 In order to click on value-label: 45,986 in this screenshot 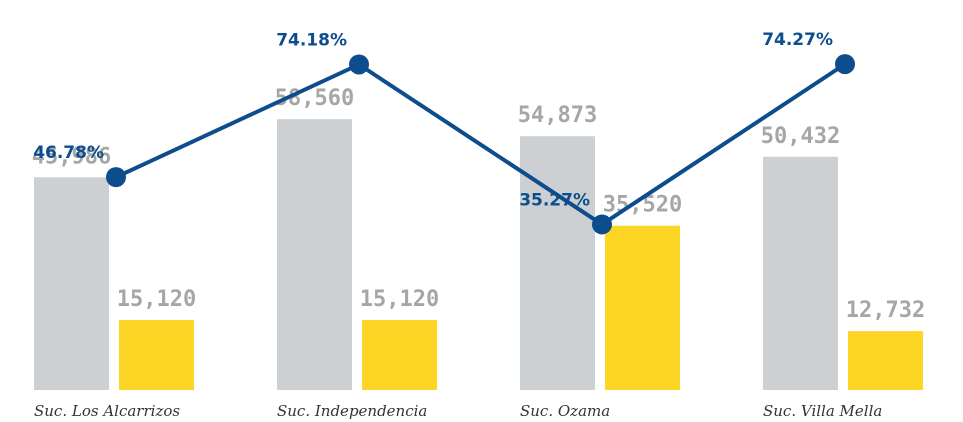, I will do `click(71, 156)`.